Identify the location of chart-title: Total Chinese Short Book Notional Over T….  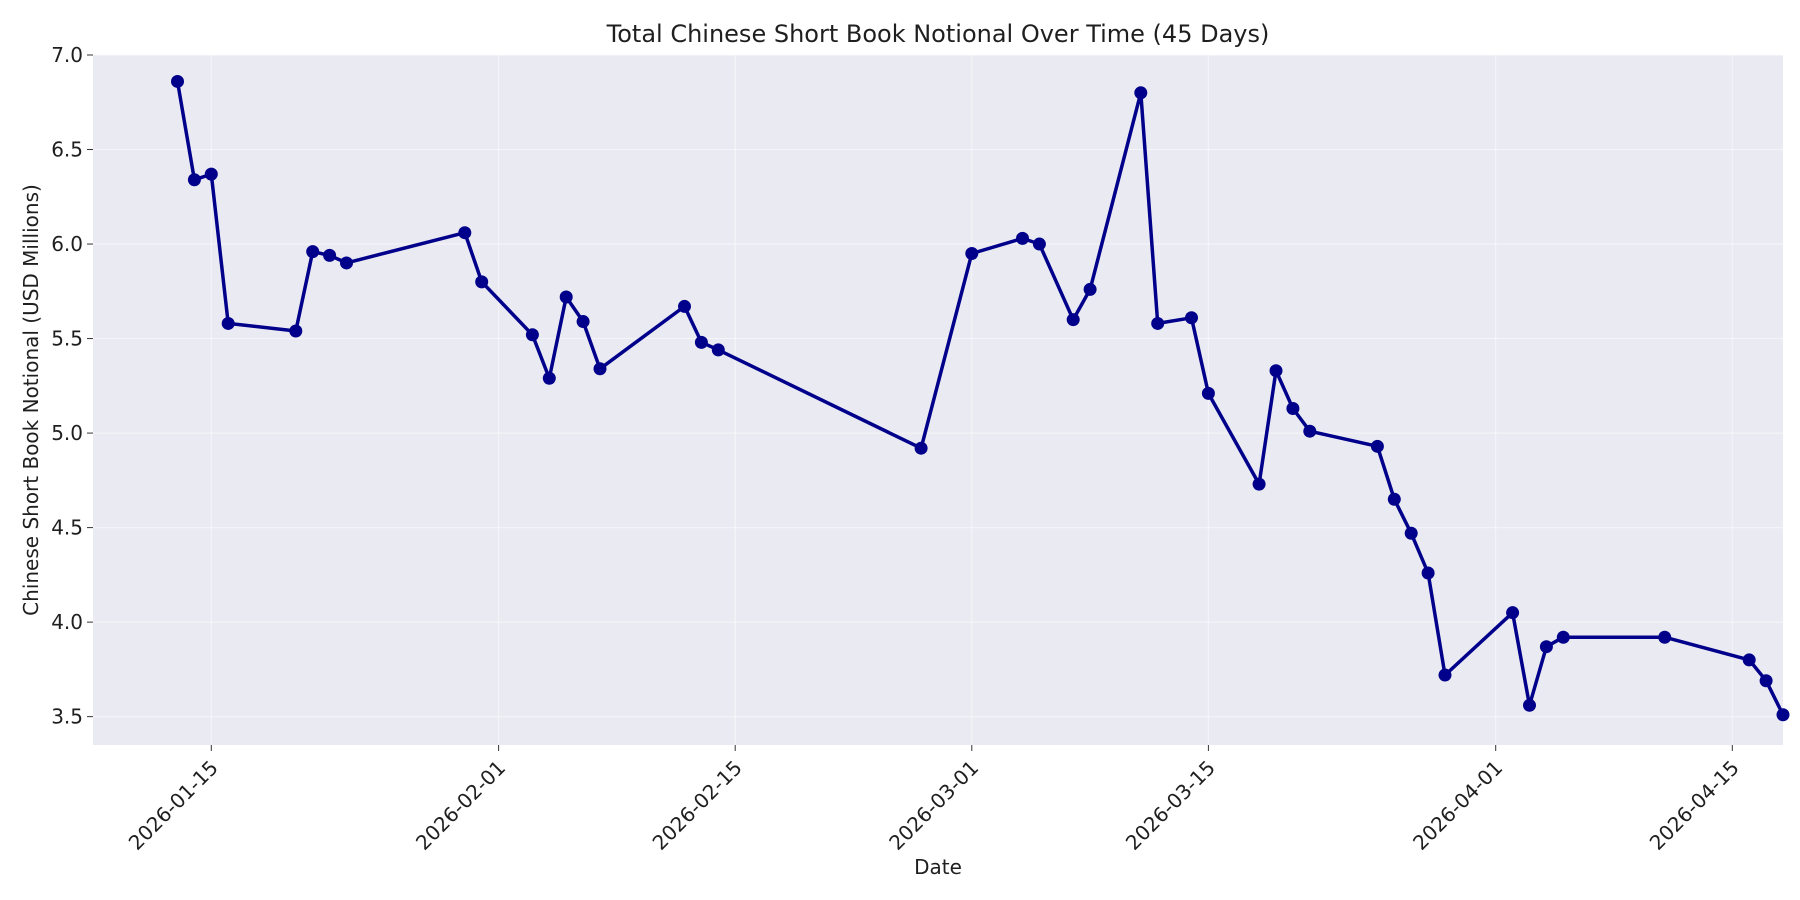
(938, 34).